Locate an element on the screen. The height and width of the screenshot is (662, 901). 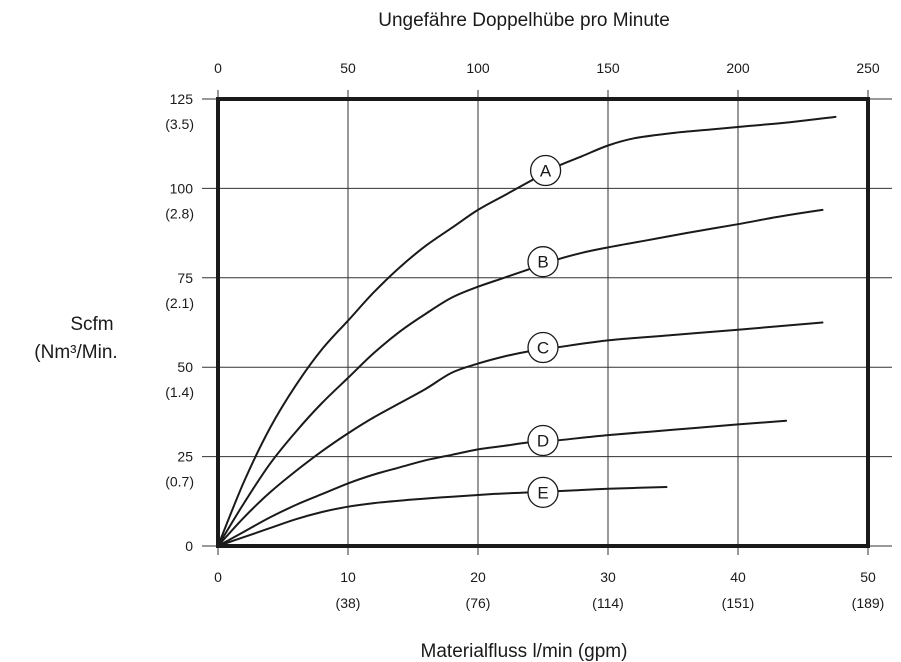
top-tick-label: 250 is located at coordinates (868, 68).